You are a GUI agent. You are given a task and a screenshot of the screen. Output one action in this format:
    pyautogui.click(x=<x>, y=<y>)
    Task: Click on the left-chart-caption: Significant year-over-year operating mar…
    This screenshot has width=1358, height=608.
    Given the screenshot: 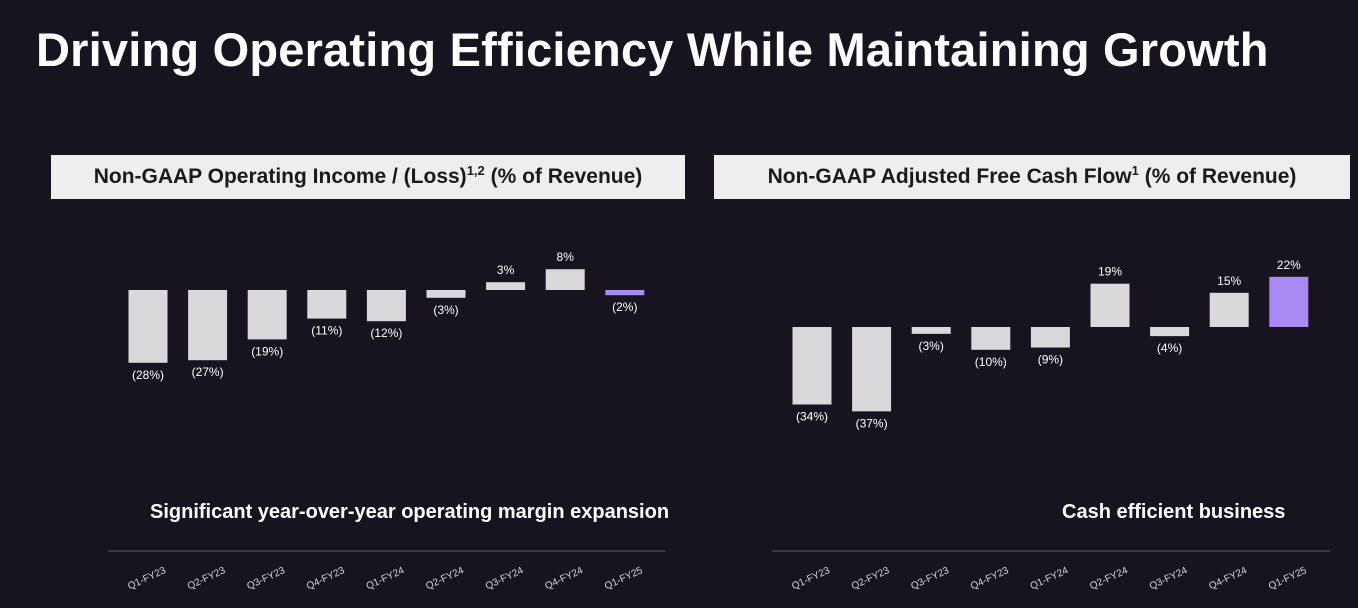 What is the action you would take?
    pyautogui.click(x=410, y=512)
    